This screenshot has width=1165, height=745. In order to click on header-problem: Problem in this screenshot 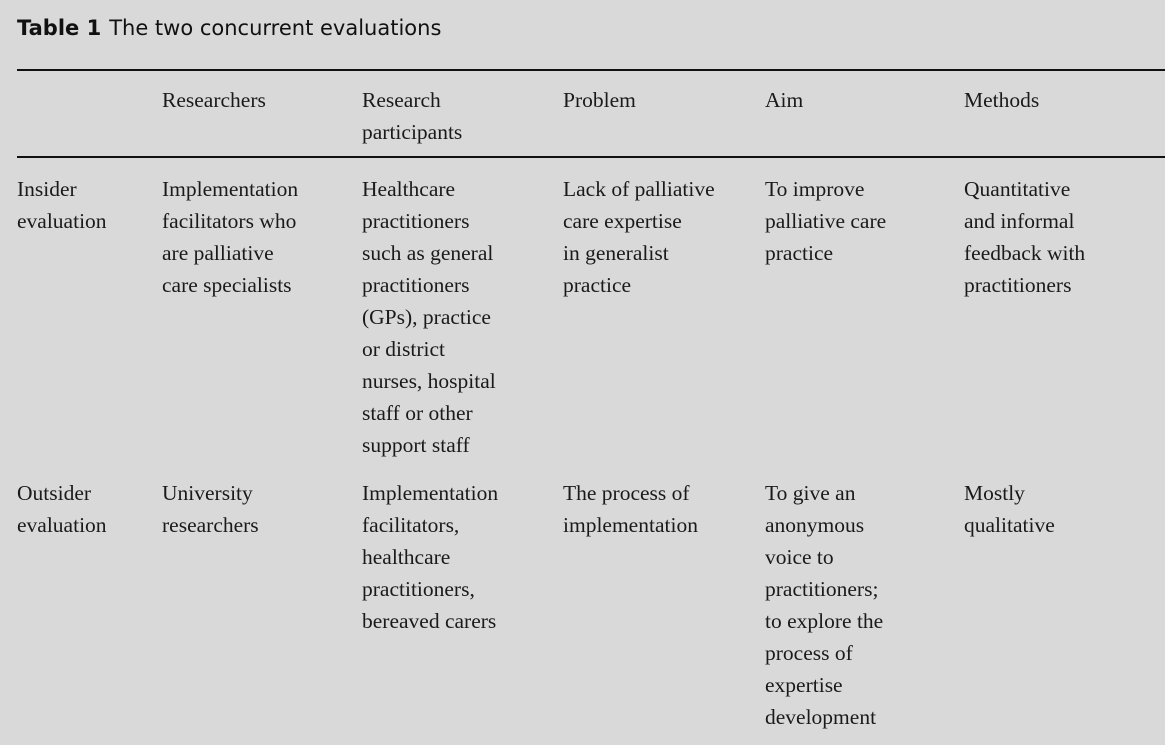, I will do `click(599, 100)`.